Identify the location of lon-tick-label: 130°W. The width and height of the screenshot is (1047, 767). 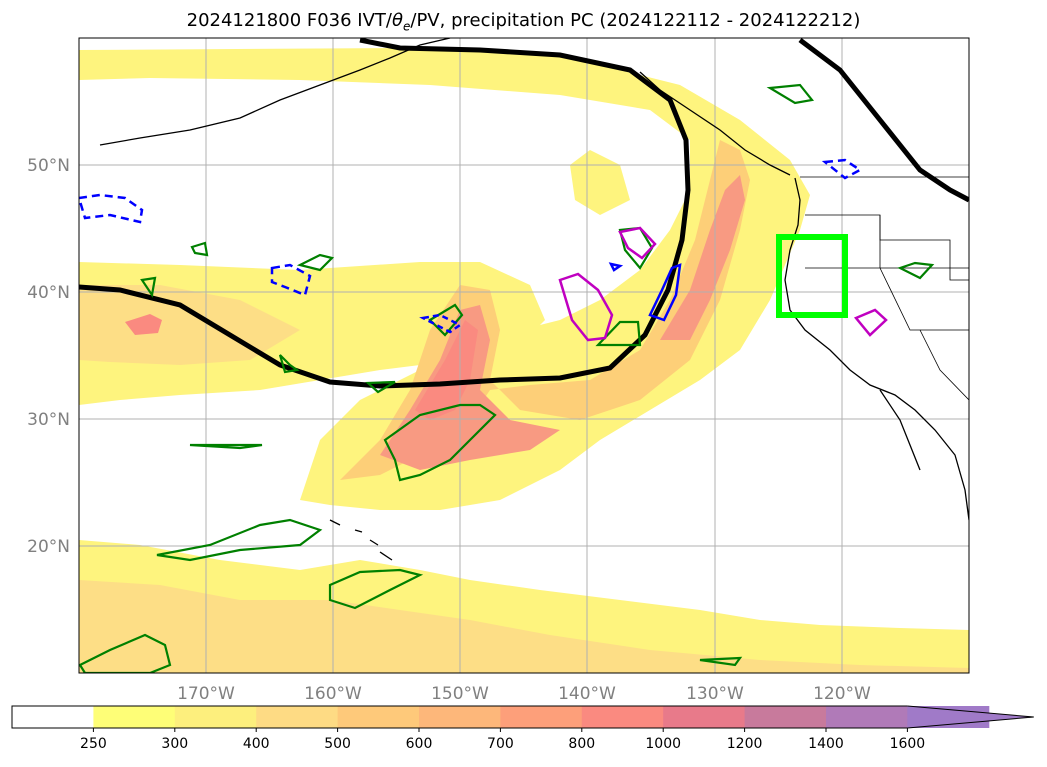
(715, 694).